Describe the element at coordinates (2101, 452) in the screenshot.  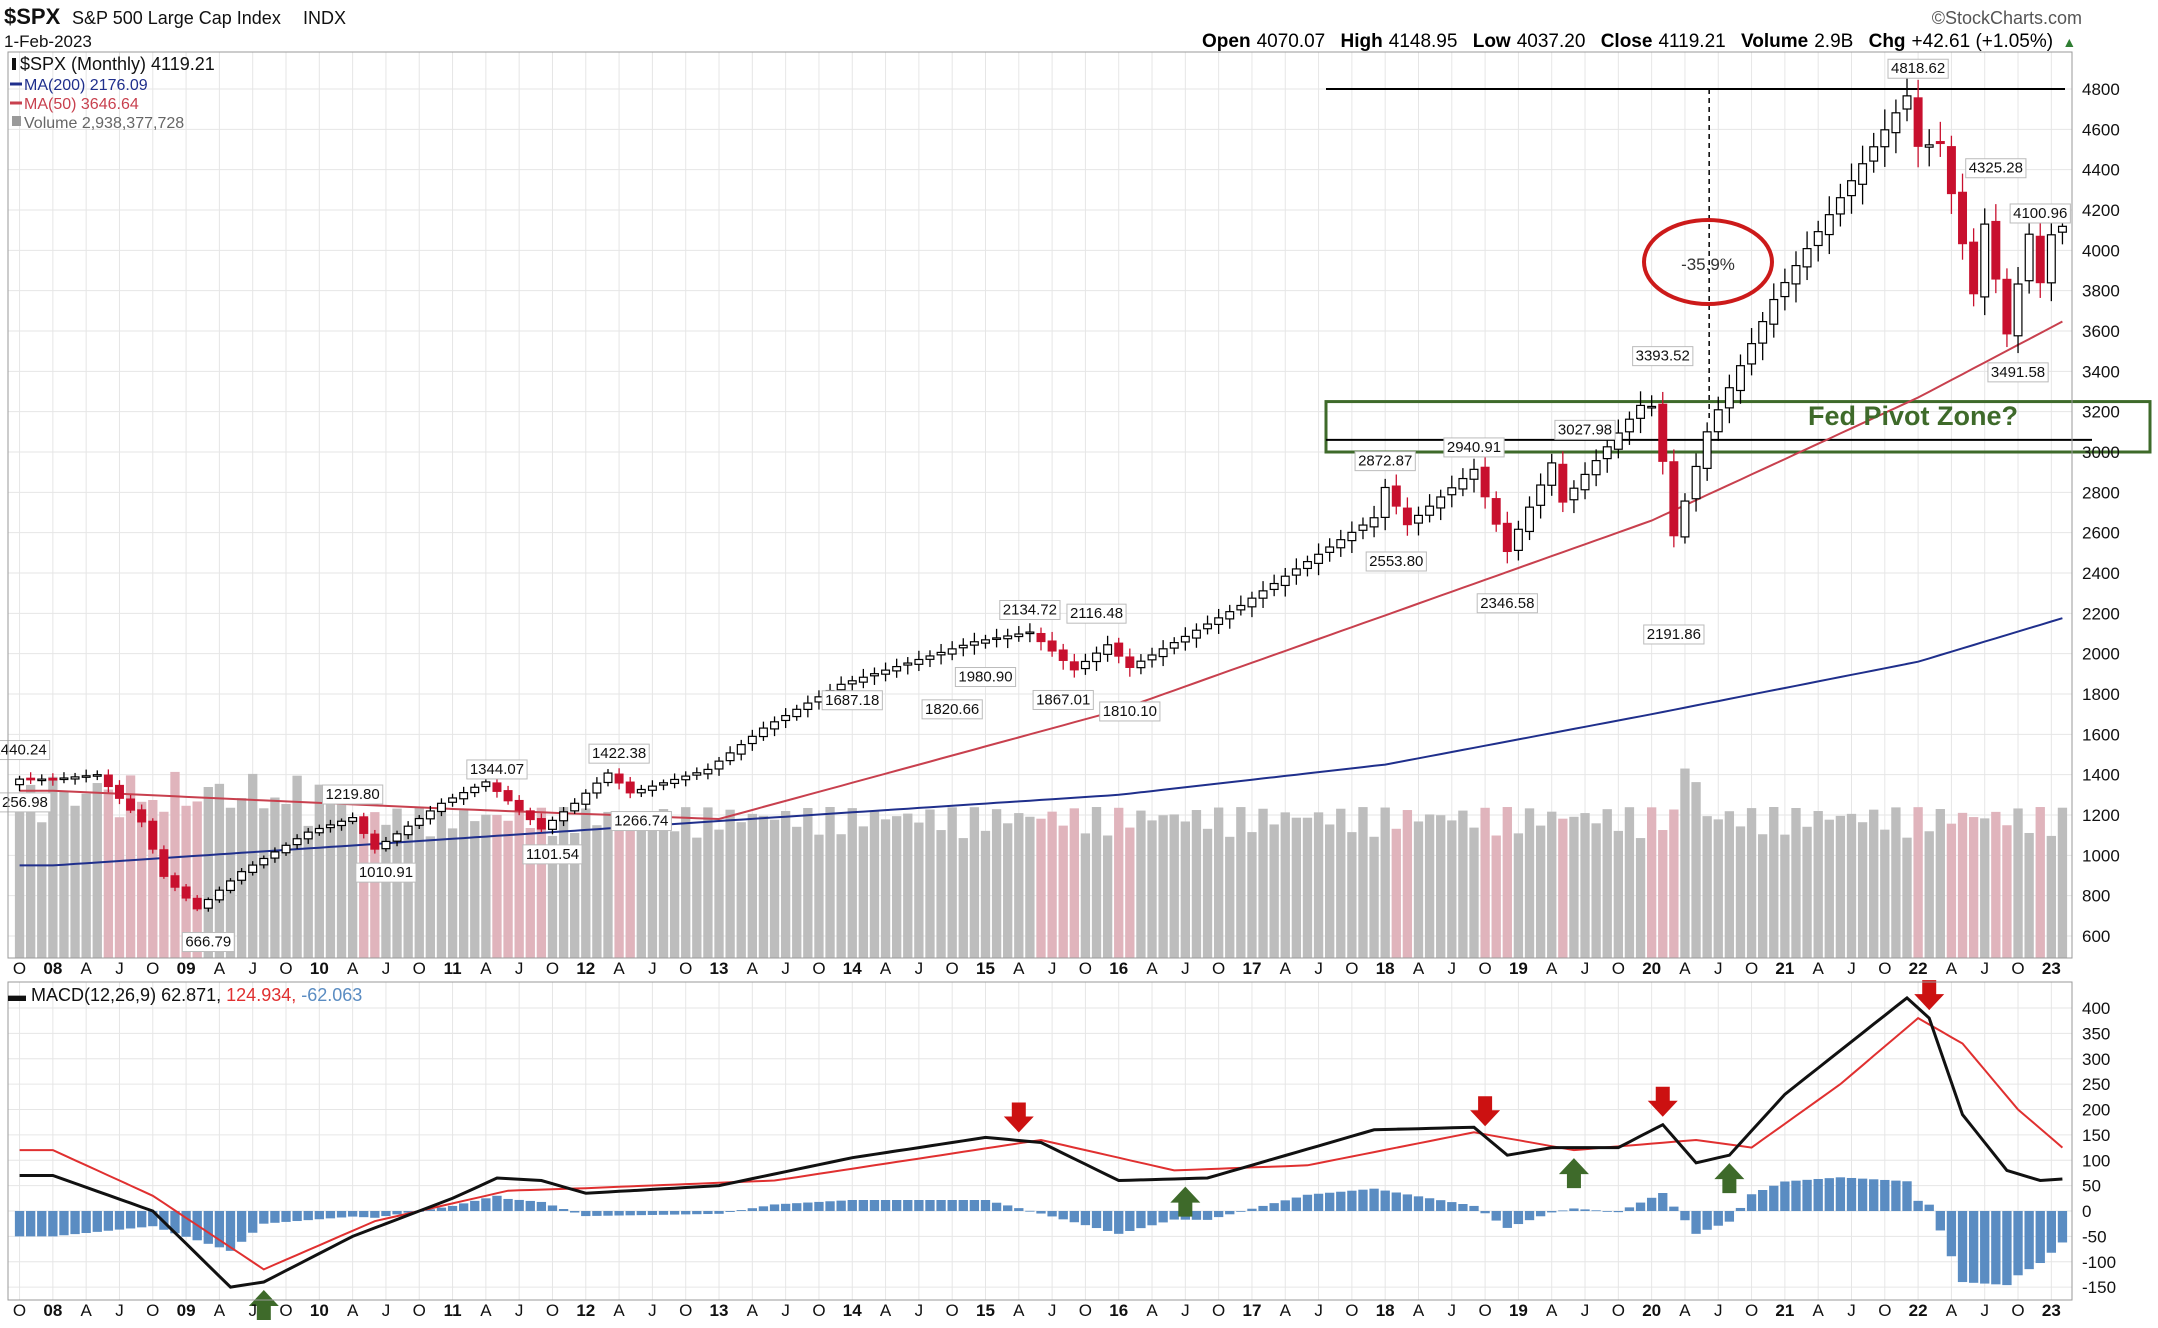
I see `price-y-tick-label: 3000` at that location.